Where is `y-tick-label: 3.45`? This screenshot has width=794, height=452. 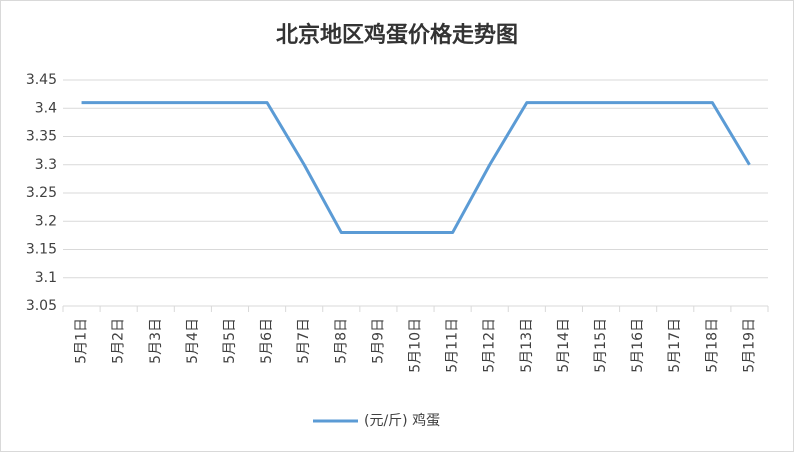 y-tick-label: 3.45 is located at coordinates (41, 80).